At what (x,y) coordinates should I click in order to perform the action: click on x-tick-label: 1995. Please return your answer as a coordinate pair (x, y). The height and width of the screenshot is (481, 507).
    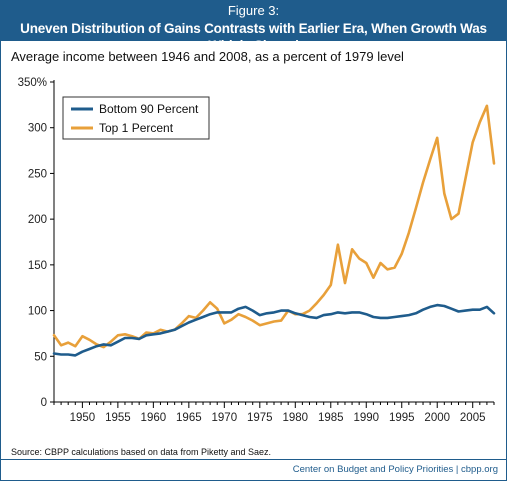
    Looking at the image, I should click on (402, 418).